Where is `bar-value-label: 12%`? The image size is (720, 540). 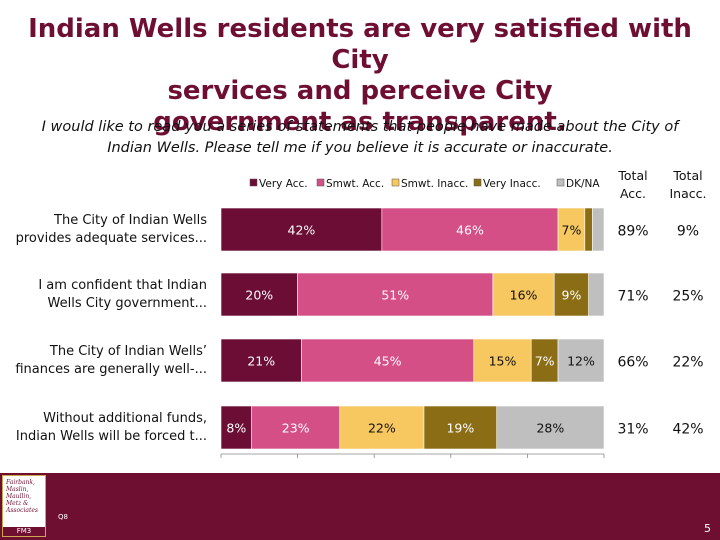
bar-value-label: 12% is located at coordinates (581, 361).